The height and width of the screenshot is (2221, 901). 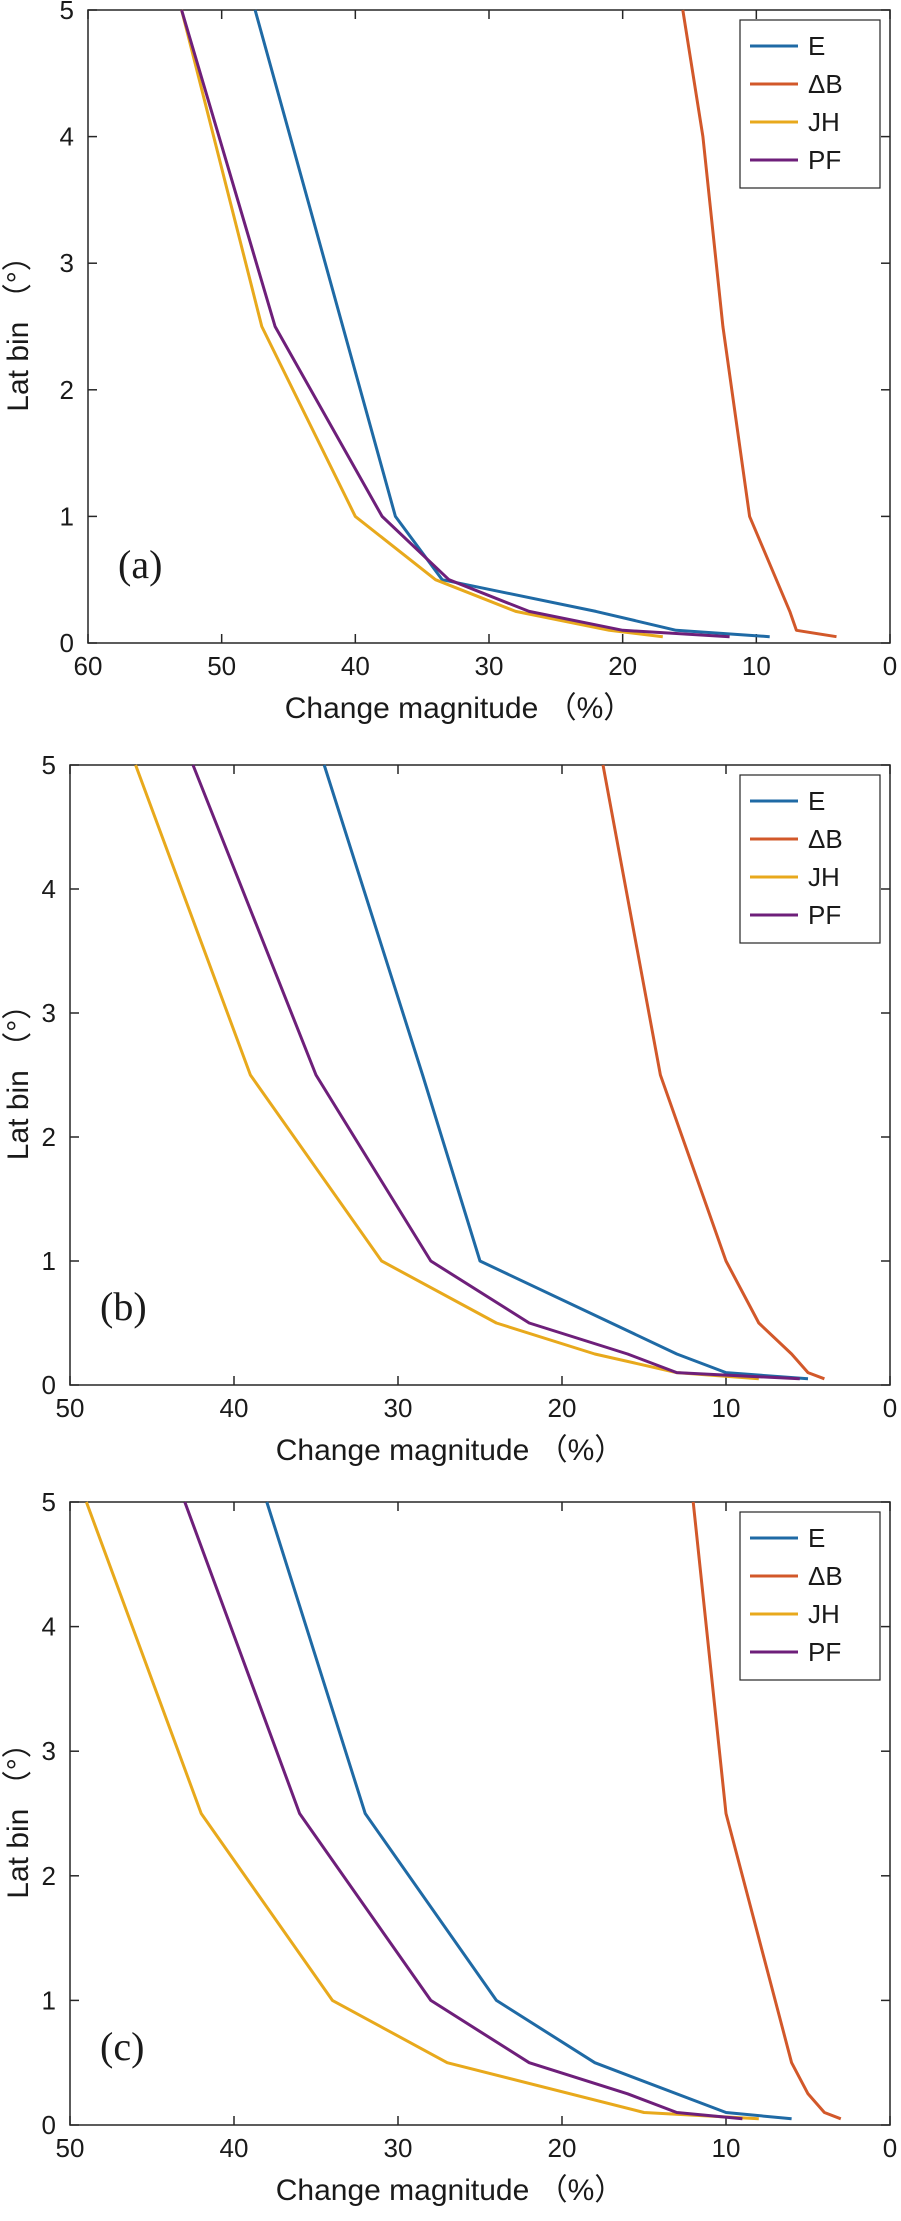 I want to click on panel-label: (b), so click(x=123, y=1306).